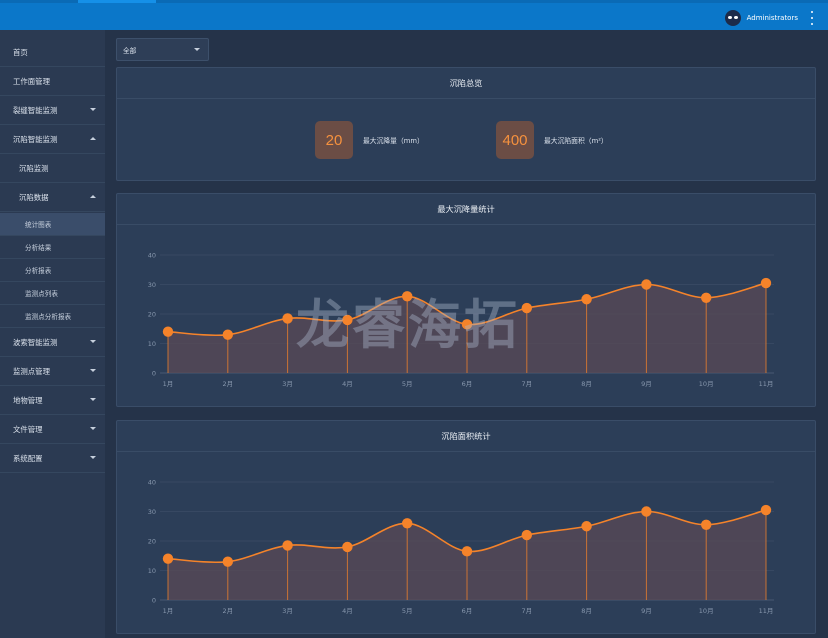  What do you see at coordinates (168, 384) in the screenshot?
I see `x-tick-label: 1月` at bounding box center [168, 384].